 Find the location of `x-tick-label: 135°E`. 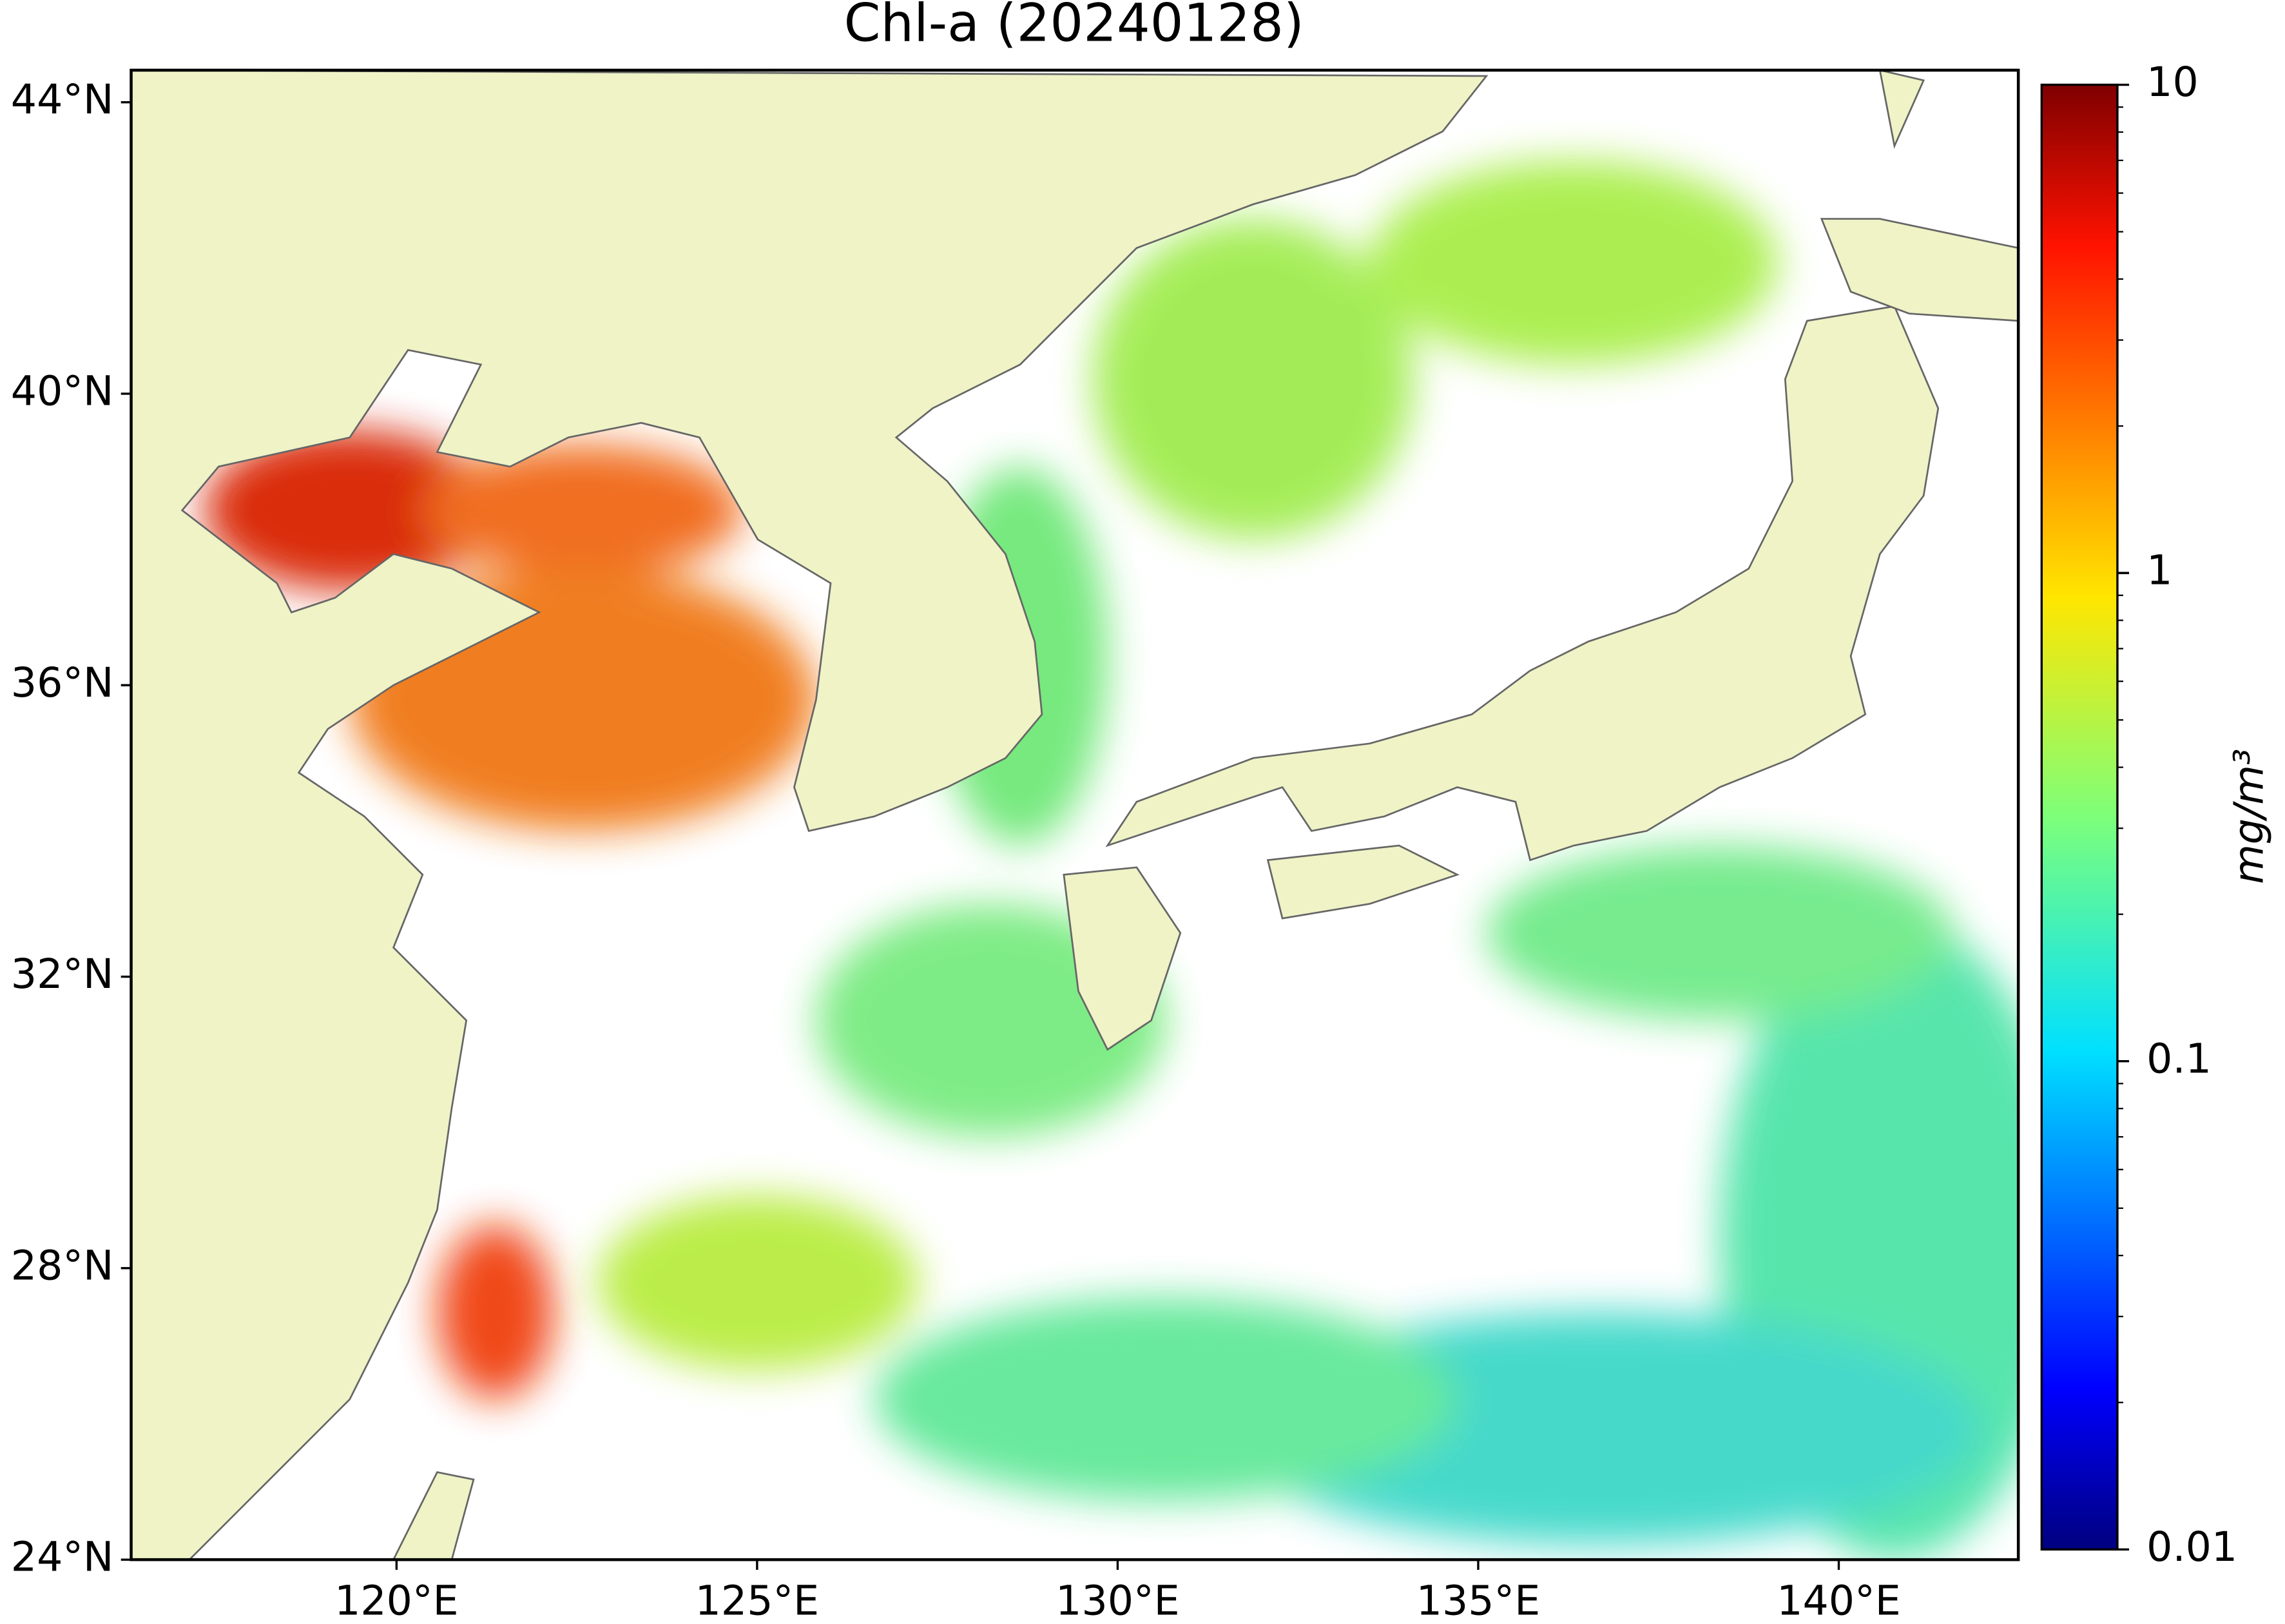

x-tick-label: 135°E is located at coordinates (1478, 1600).